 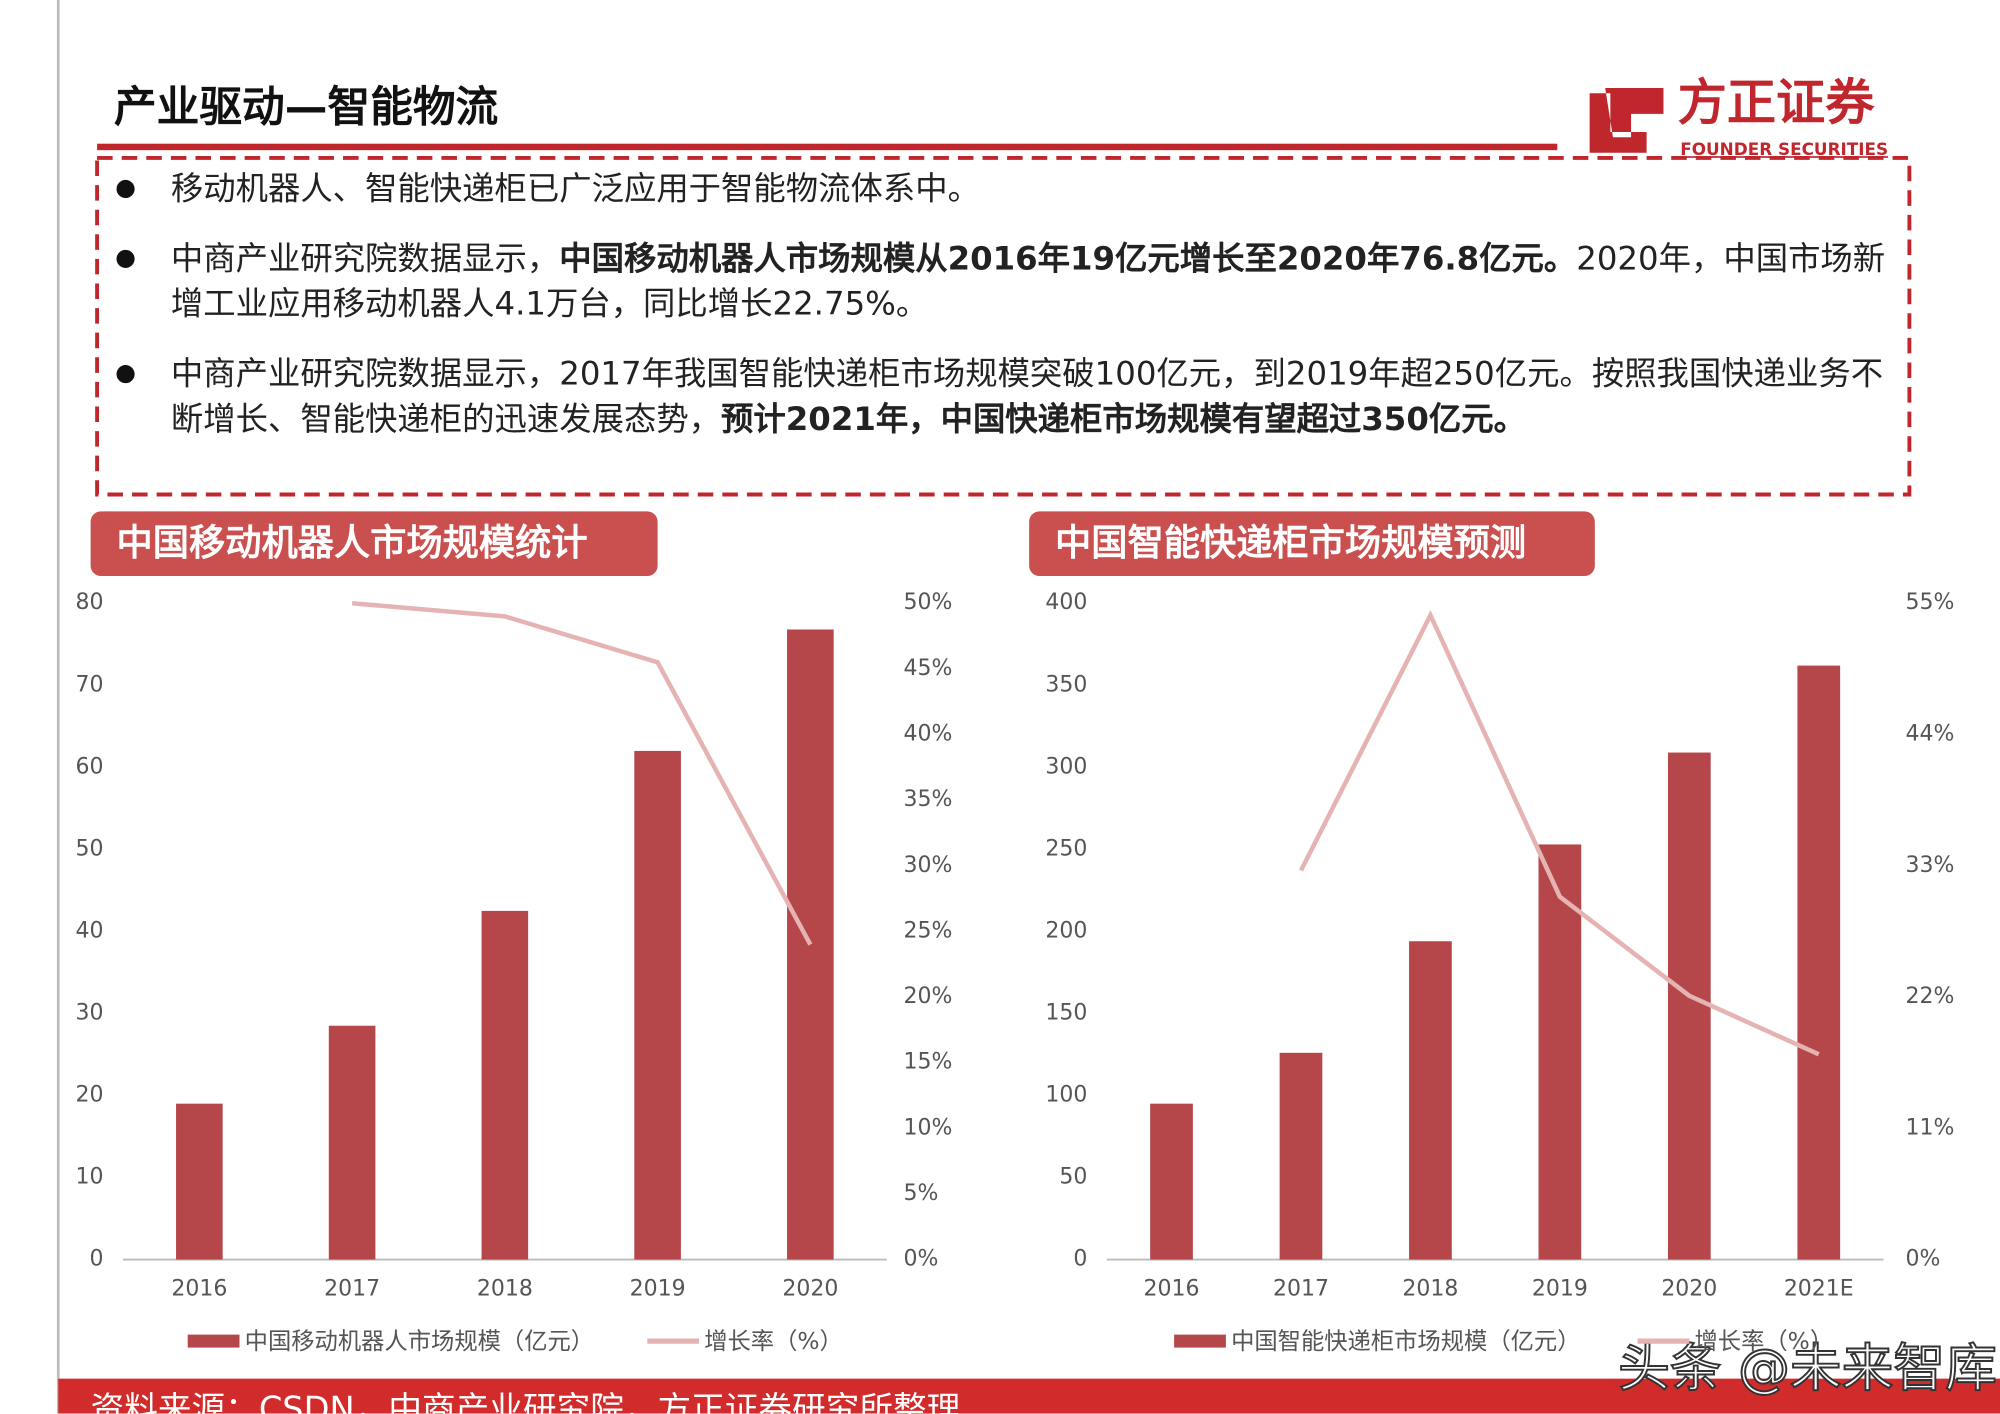 What do you see at coordinates (1784, 149) in the screenshot?
I see `logo-en: FOUNDER SECURITIES` at bounding box center [1784, 149].